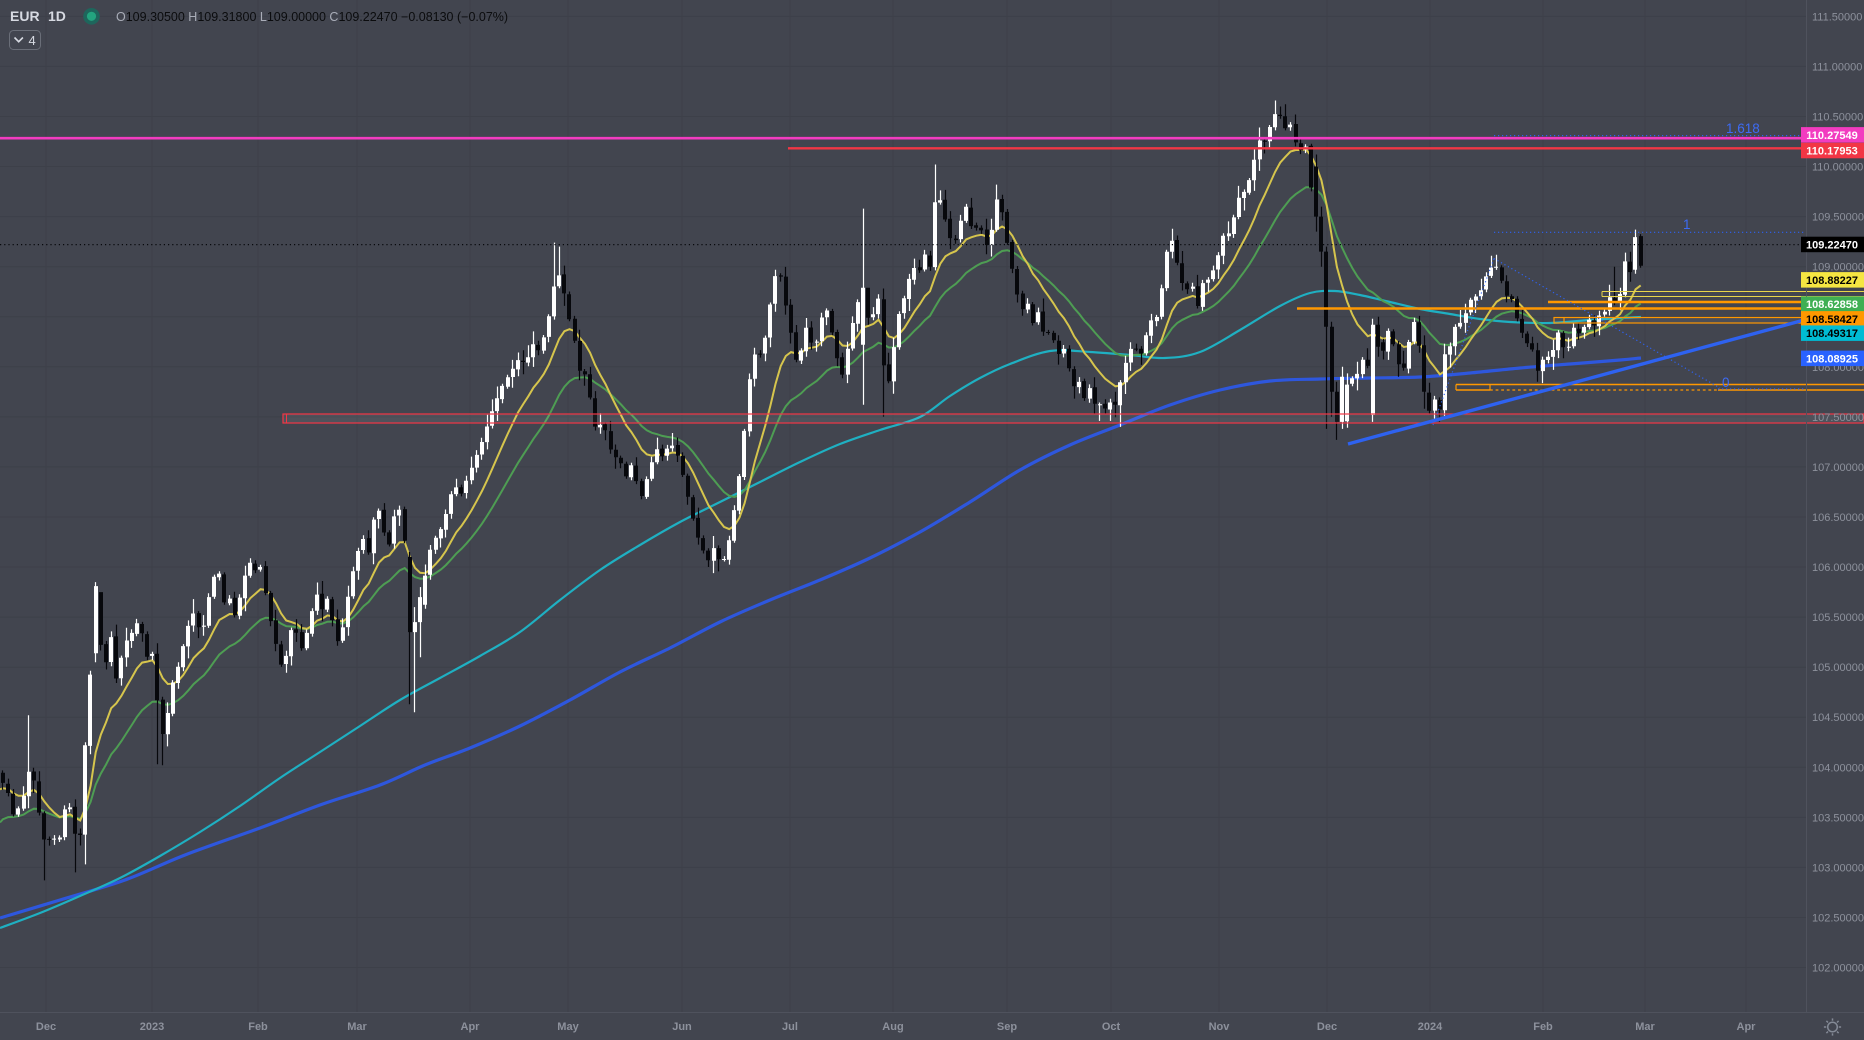 This screenshot has width=1864, height=1040. I want to click on svg-text: Aug, so click(892, 1027).